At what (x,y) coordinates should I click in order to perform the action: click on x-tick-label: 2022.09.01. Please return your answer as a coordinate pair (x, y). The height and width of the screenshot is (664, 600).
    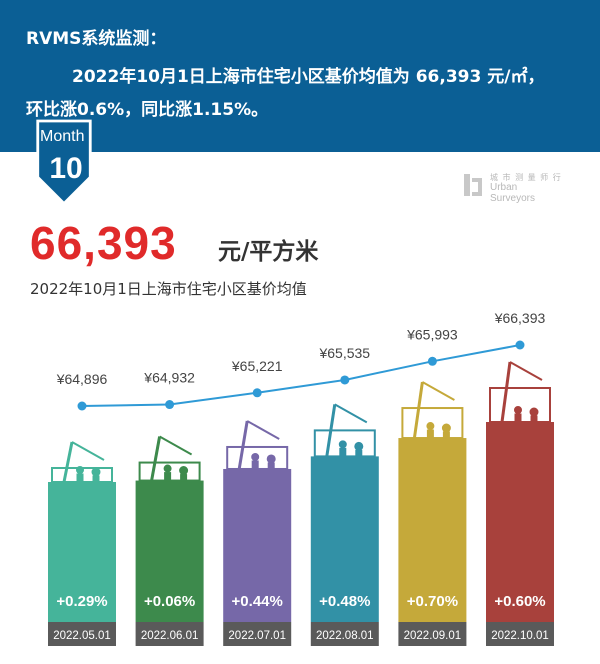
    Looking at the image, I should click on (433, 636).